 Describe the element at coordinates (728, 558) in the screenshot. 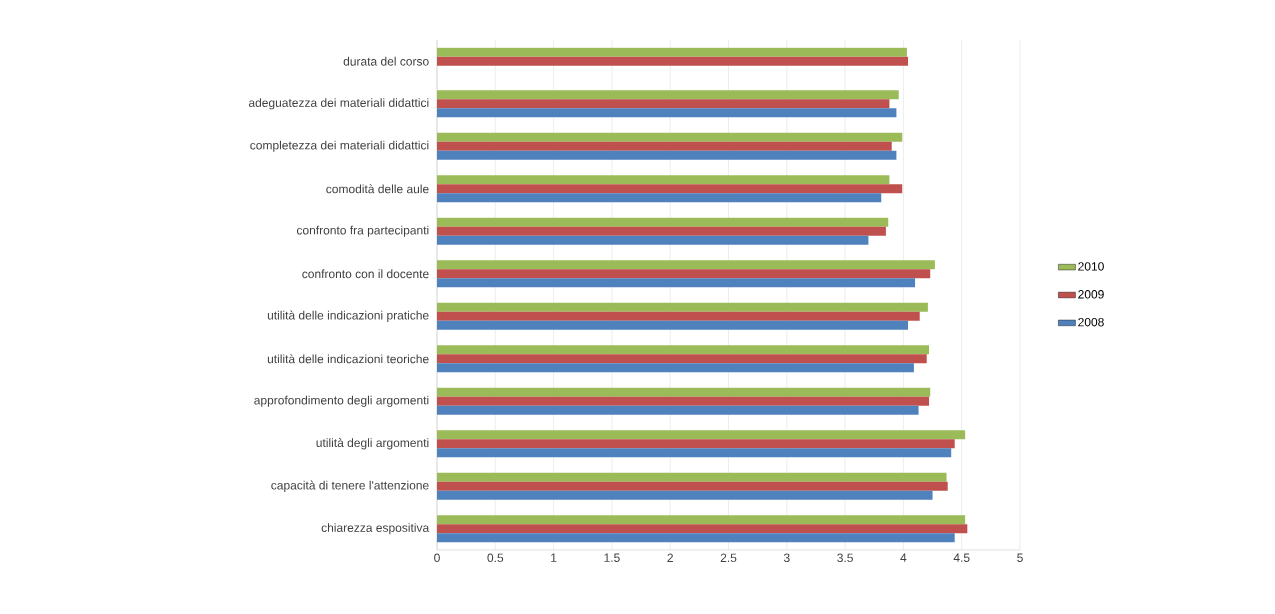

I see `x-tick-label: 2.5` at that location.